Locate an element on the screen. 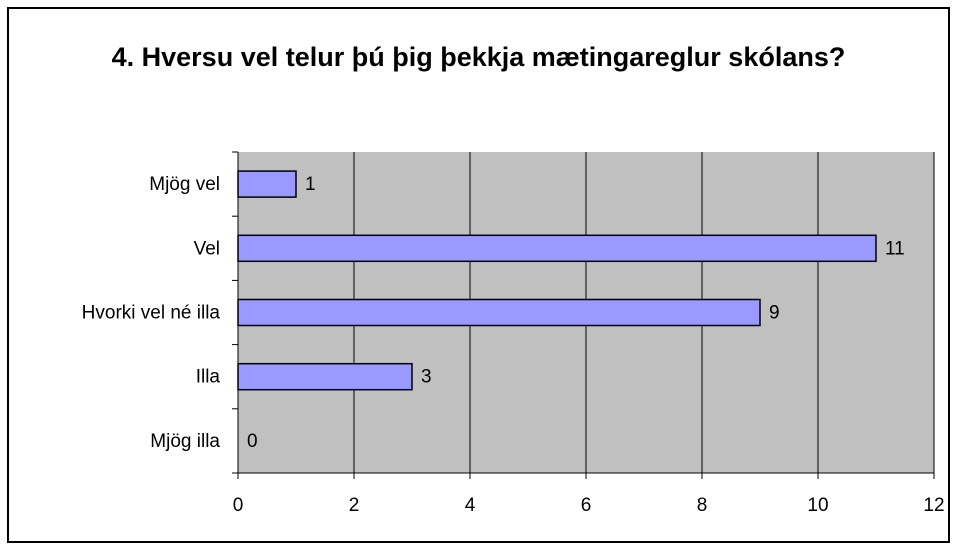 This screenshot has height=549, width=957. x-tick-label: 2 is located at coordinates (354, 505).